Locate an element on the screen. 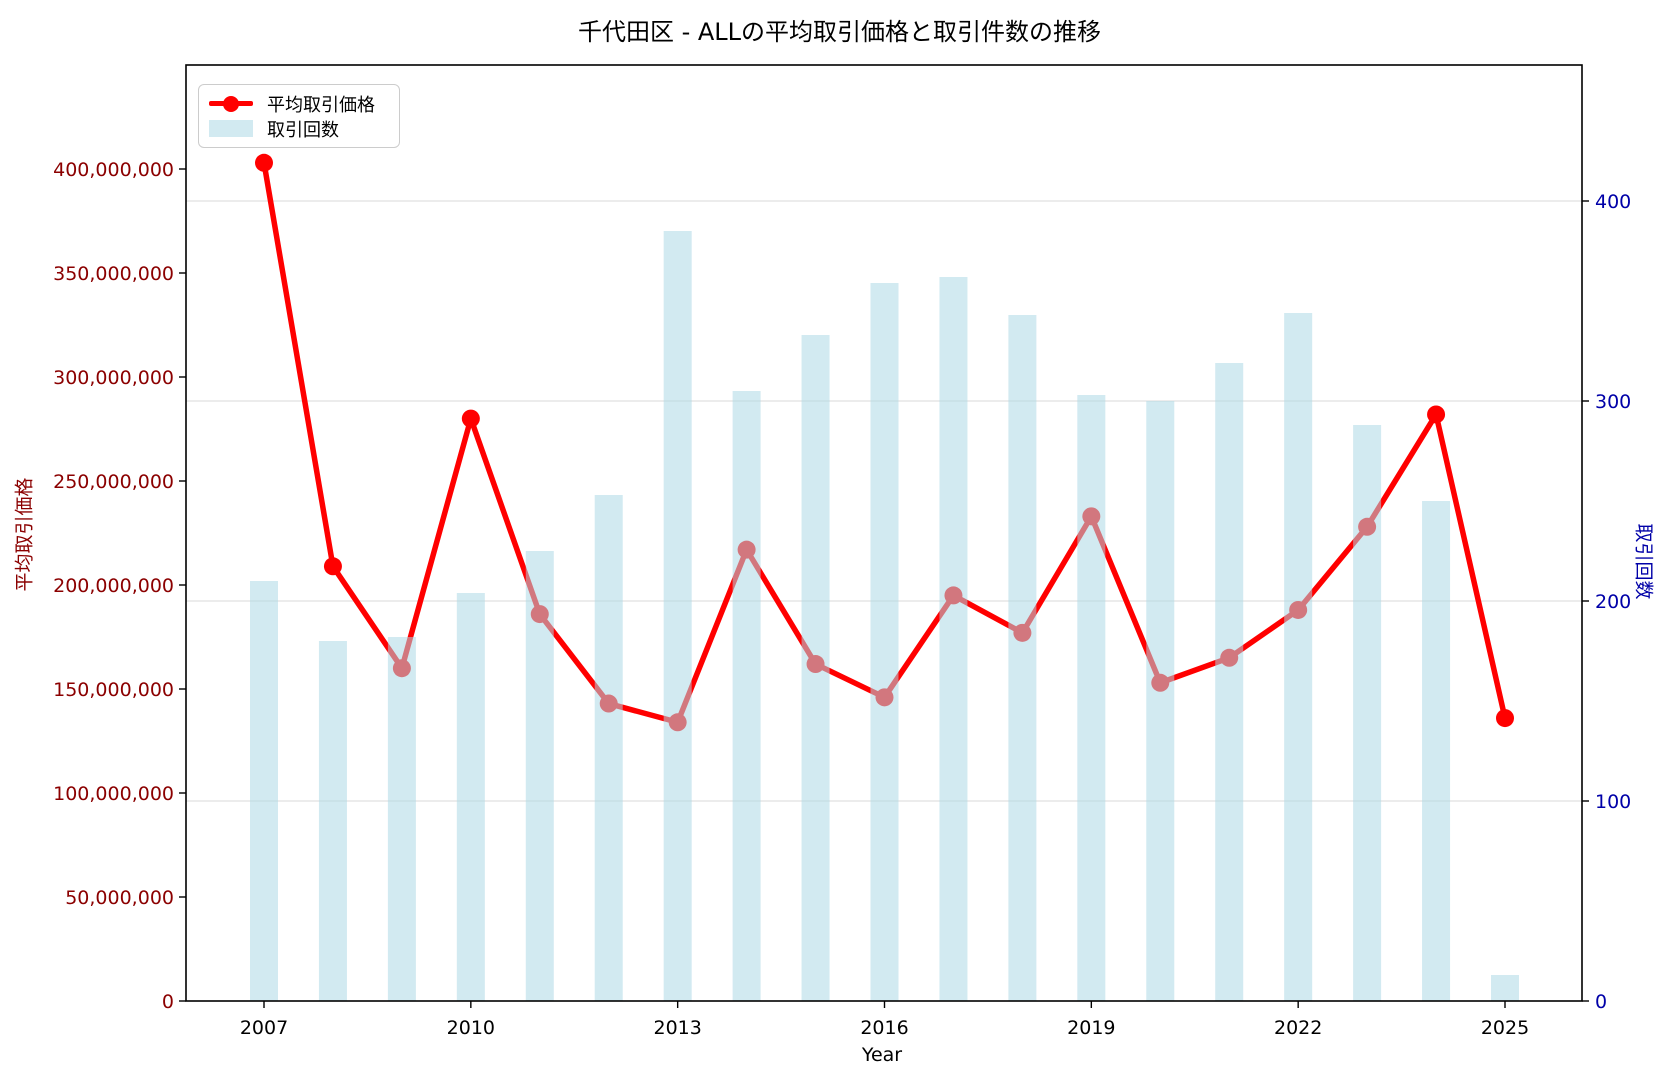 The image size is (1679, 1079). legend-item-price: 平均取引価格 is located at coordinates (299, 104).